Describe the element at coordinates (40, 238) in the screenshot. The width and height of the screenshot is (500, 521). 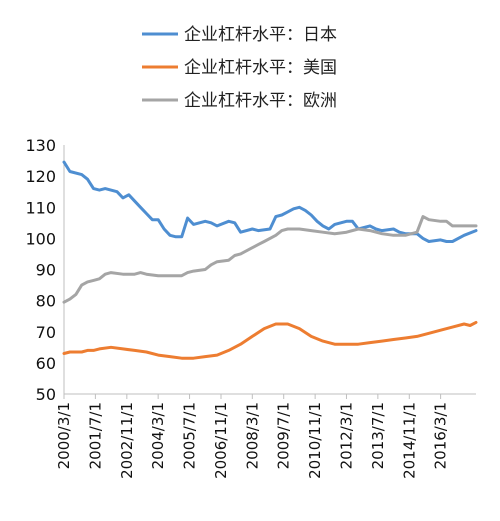
I see `y-tick-label: 100` at that location.